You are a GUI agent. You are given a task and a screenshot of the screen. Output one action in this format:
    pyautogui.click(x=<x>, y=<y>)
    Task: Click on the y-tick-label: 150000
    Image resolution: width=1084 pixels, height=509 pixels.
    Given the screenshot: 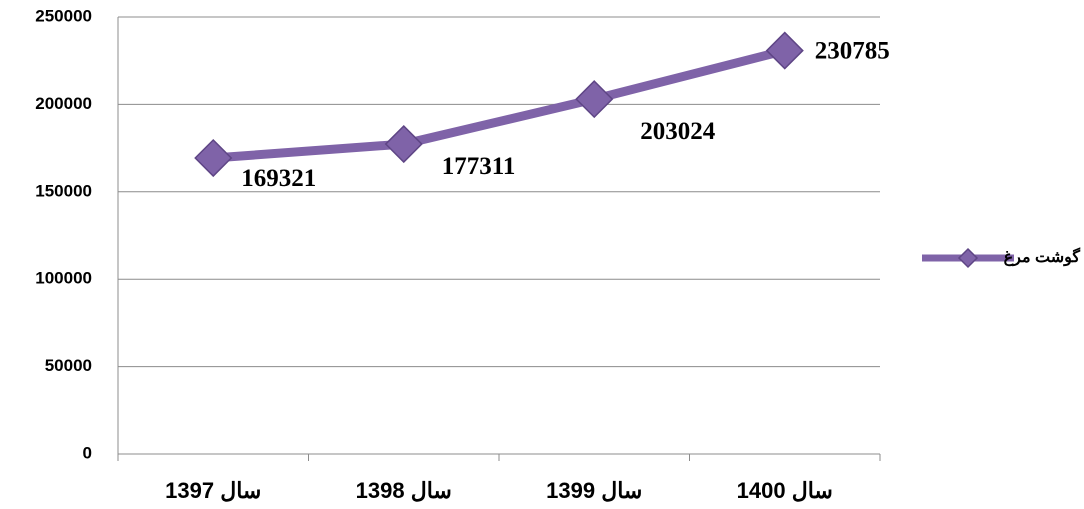 What is the action you would take?
    pyautogui.click(x=63, y=190)
    